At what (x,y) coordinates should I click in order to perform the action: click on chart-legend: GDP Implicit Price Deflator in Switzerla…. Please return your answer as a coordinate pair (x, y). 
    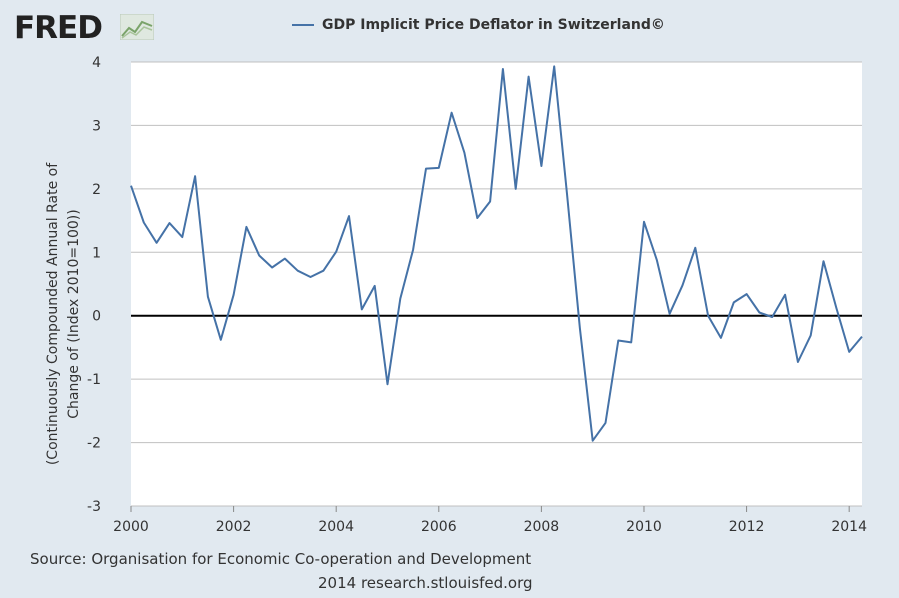
    Looking at the image, I should click on (478, 25).